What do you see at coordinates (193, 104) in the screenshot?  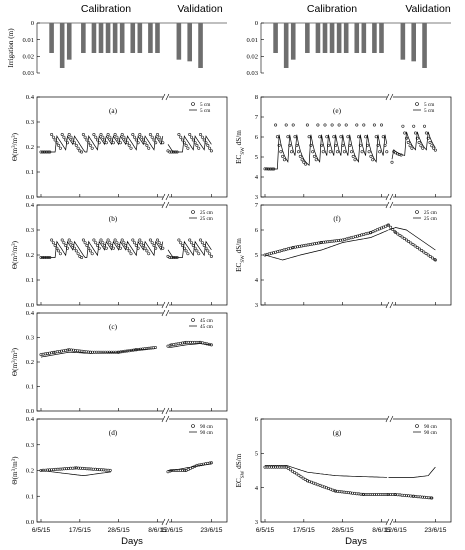 I see `panel-a-legend-observed-marker` at bounding box center [193, 104].